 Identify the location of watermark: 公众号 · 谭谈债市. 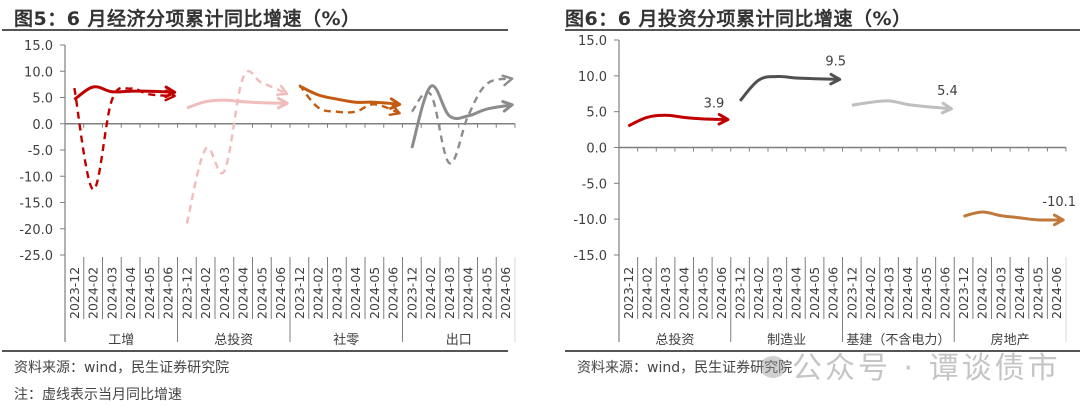
(910, 365).